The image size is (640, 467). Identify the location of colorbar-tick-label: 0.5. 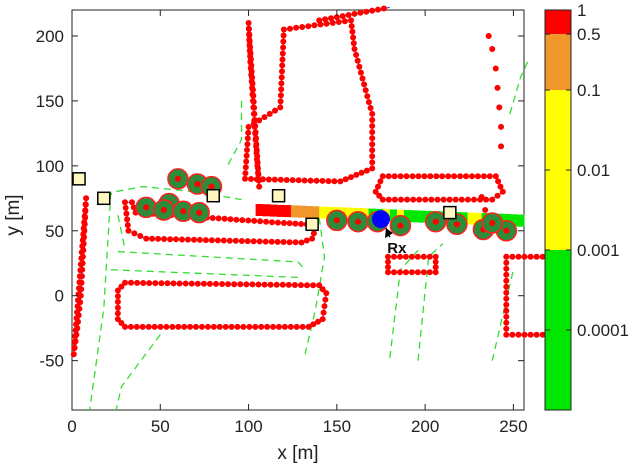
(589, 34).